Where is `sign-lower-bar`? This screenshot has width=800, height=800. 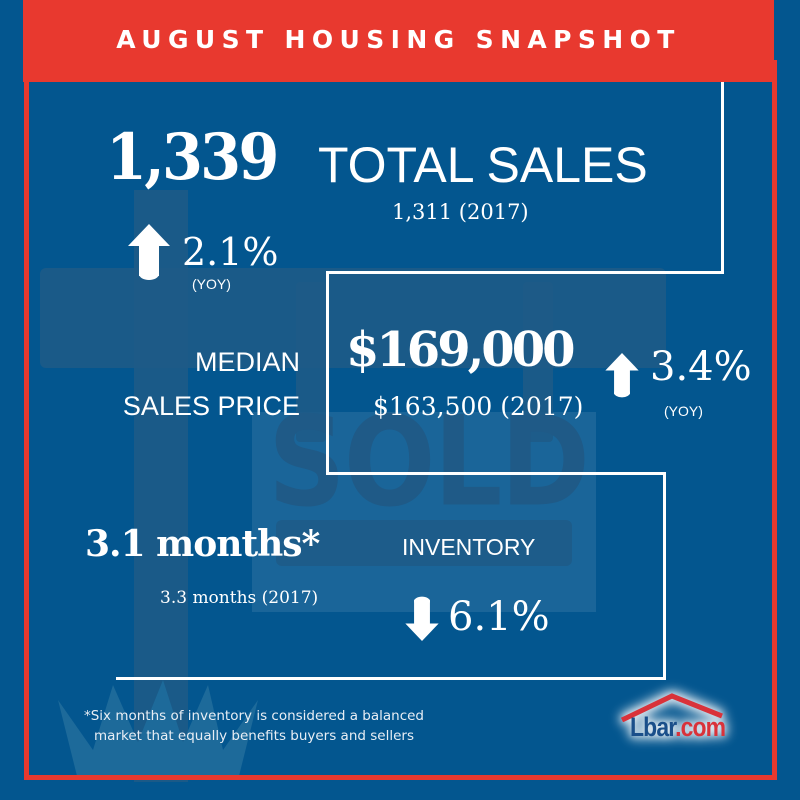
sign-lower-bar is located at coordinates (424, 543).